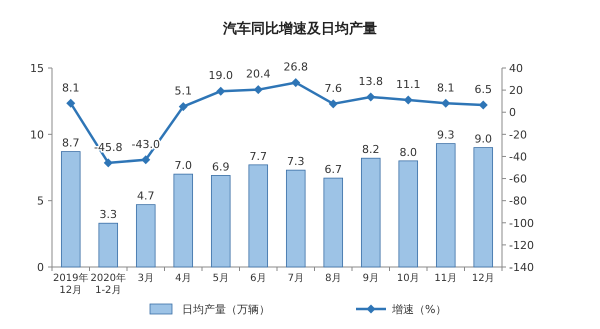 Image resolution: width=600 pixels, height=329 pixels. I want to click on x-tick-label: 4月, so click(183, 278).